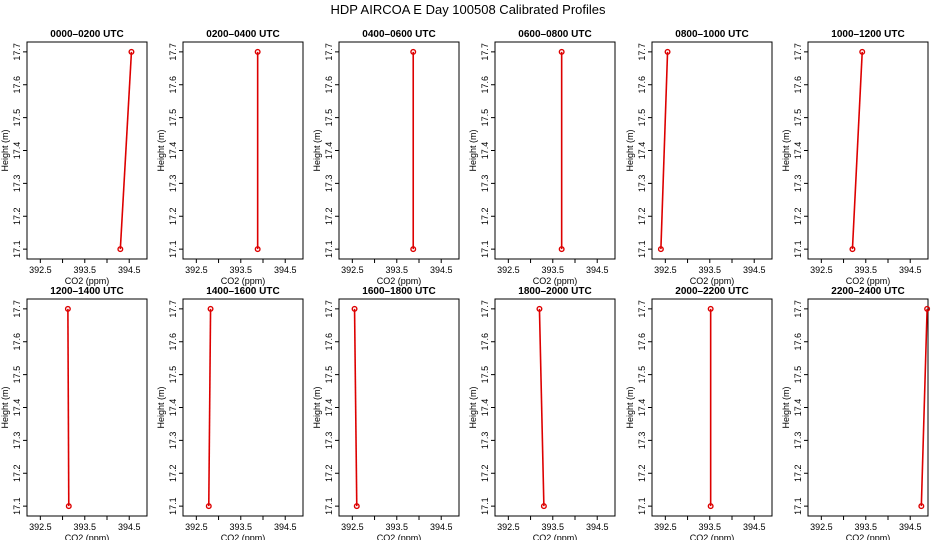  I want to click on panel-title: 1600–1800 UTC, so click(398, 291).